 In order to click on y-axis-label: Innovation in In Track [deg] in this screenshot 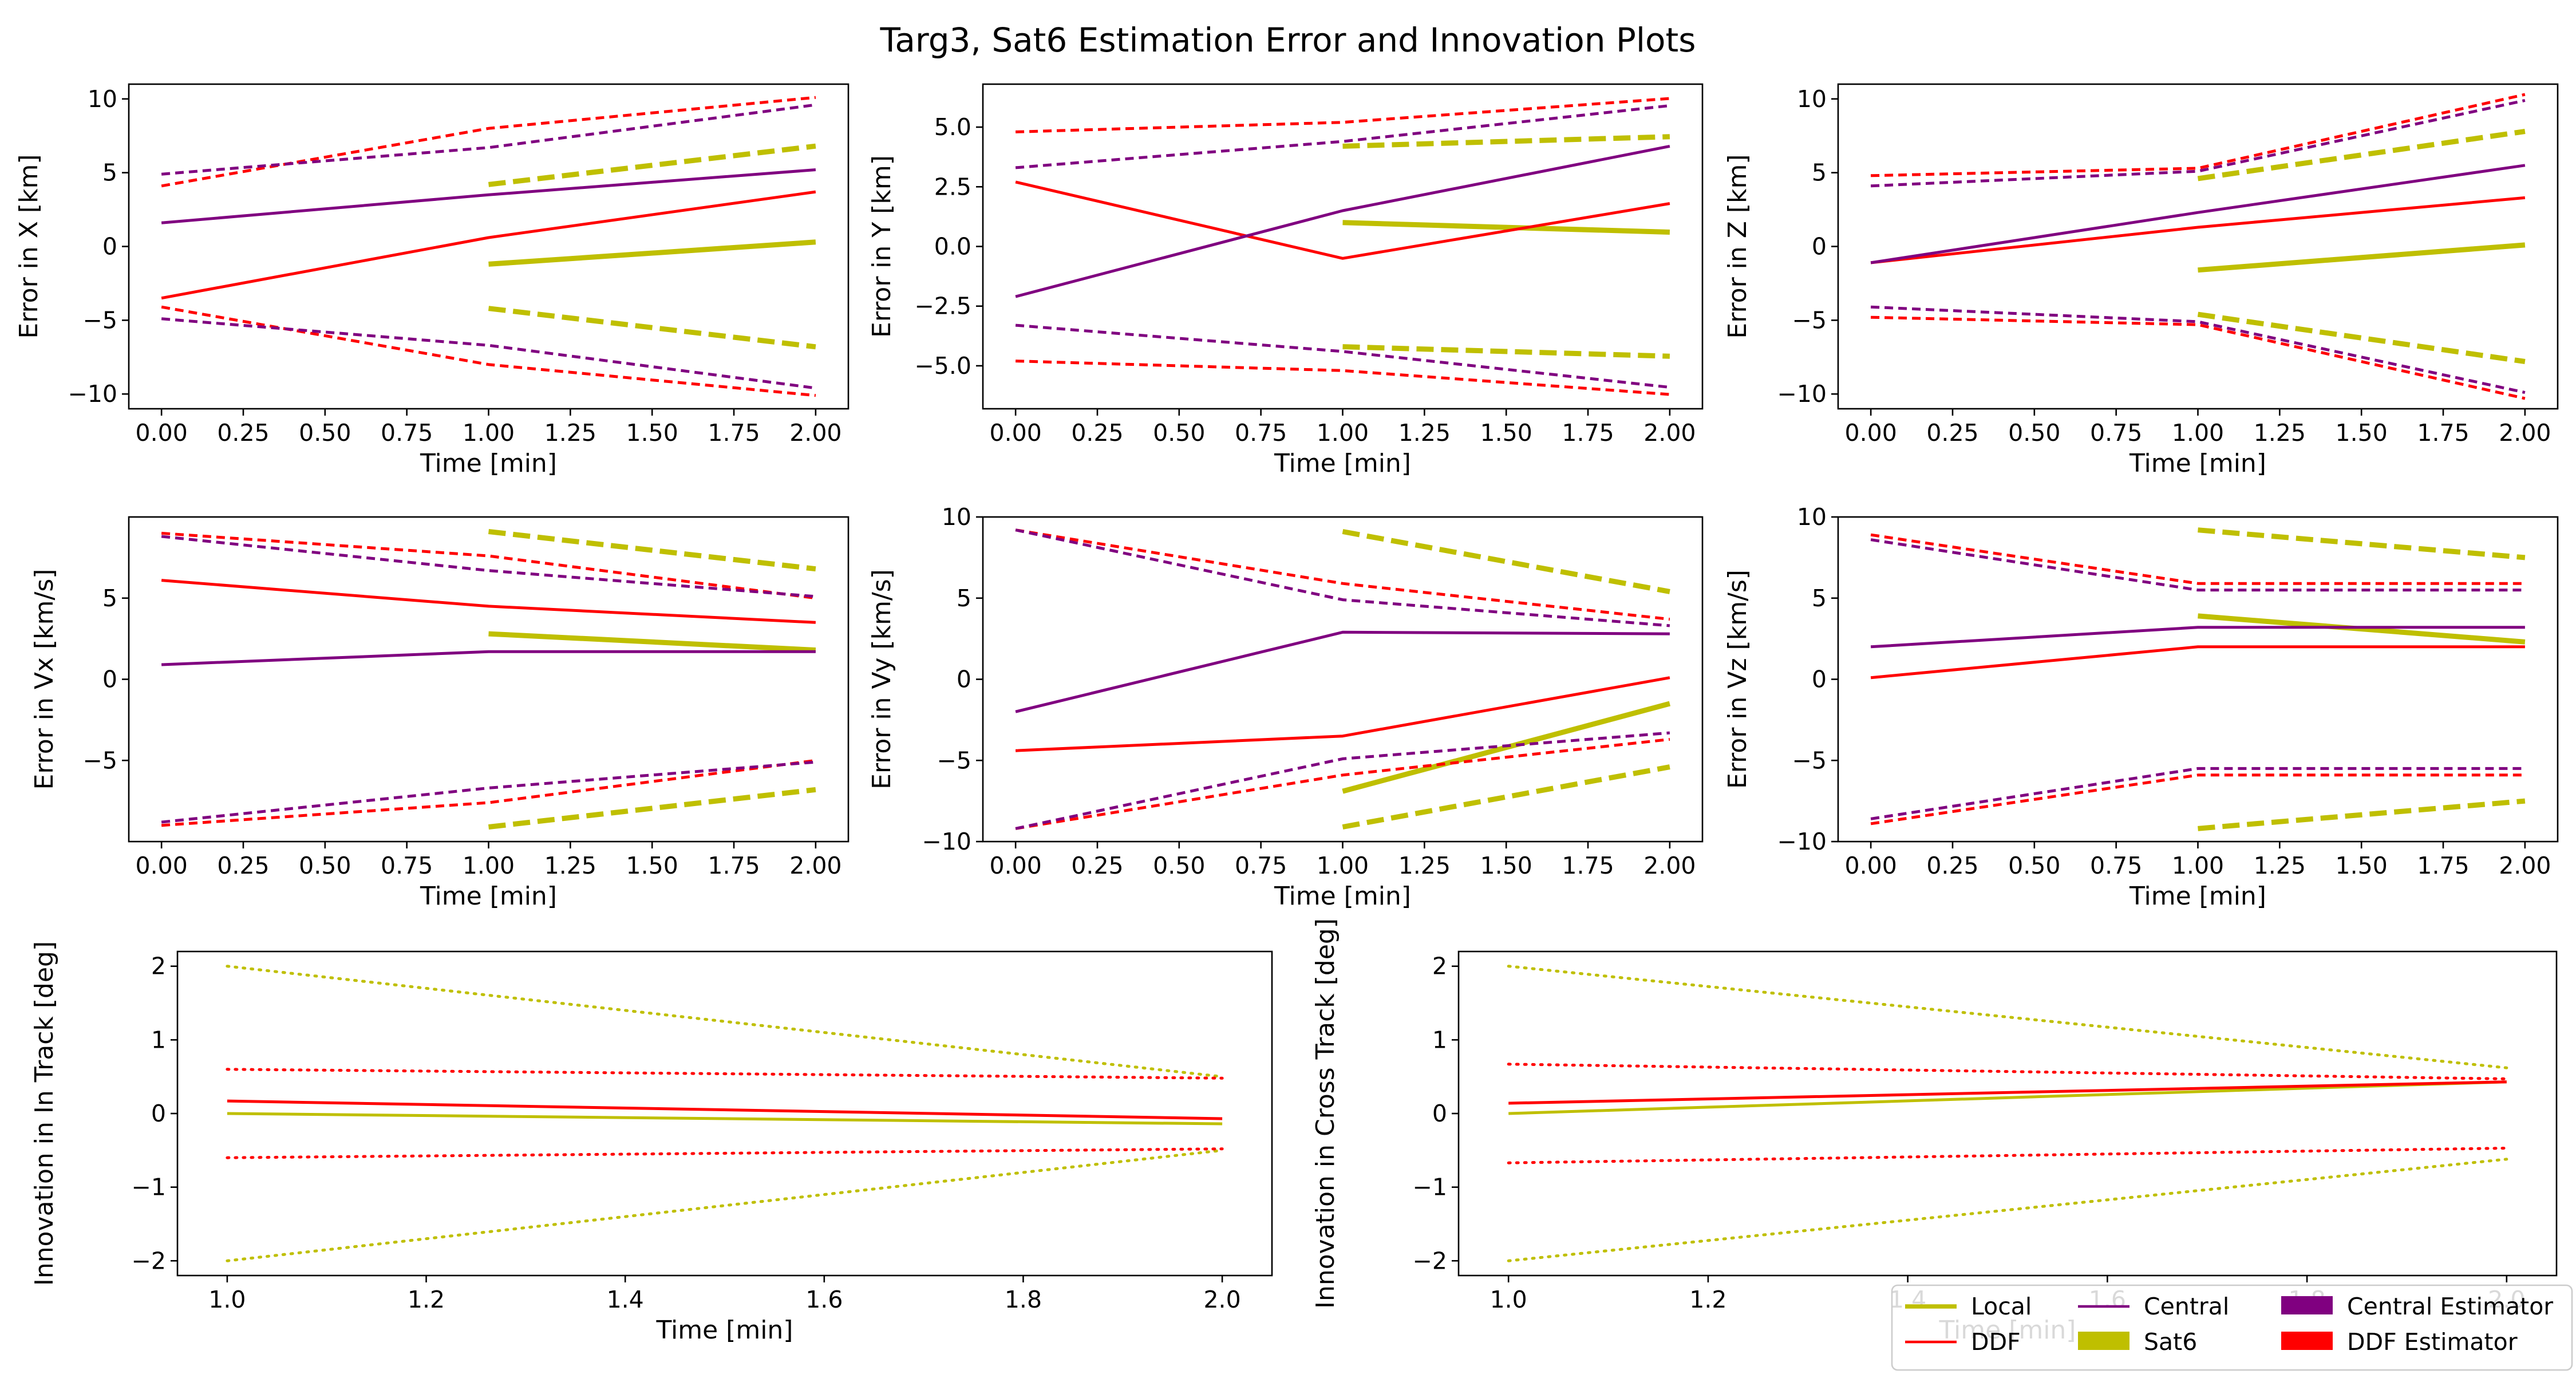, I will do `click(44, 1113)`.